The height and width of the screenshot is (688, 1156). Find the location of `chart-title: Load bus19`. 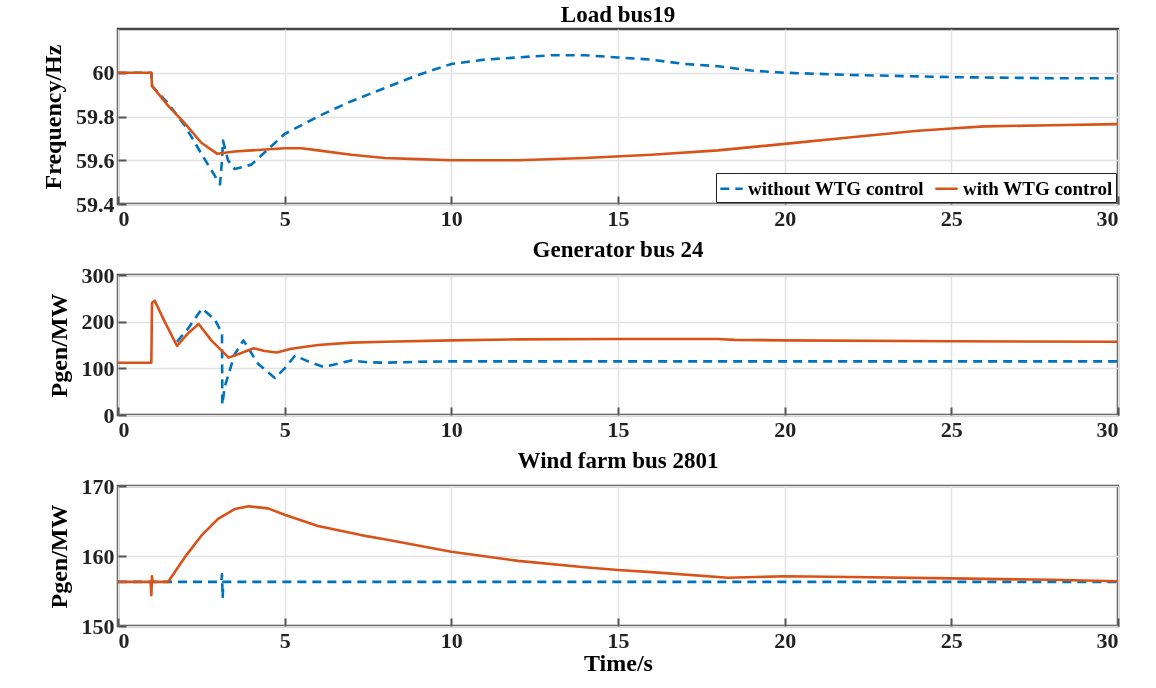

chart-title: Load bus19 is located at coordinates (618, 14).